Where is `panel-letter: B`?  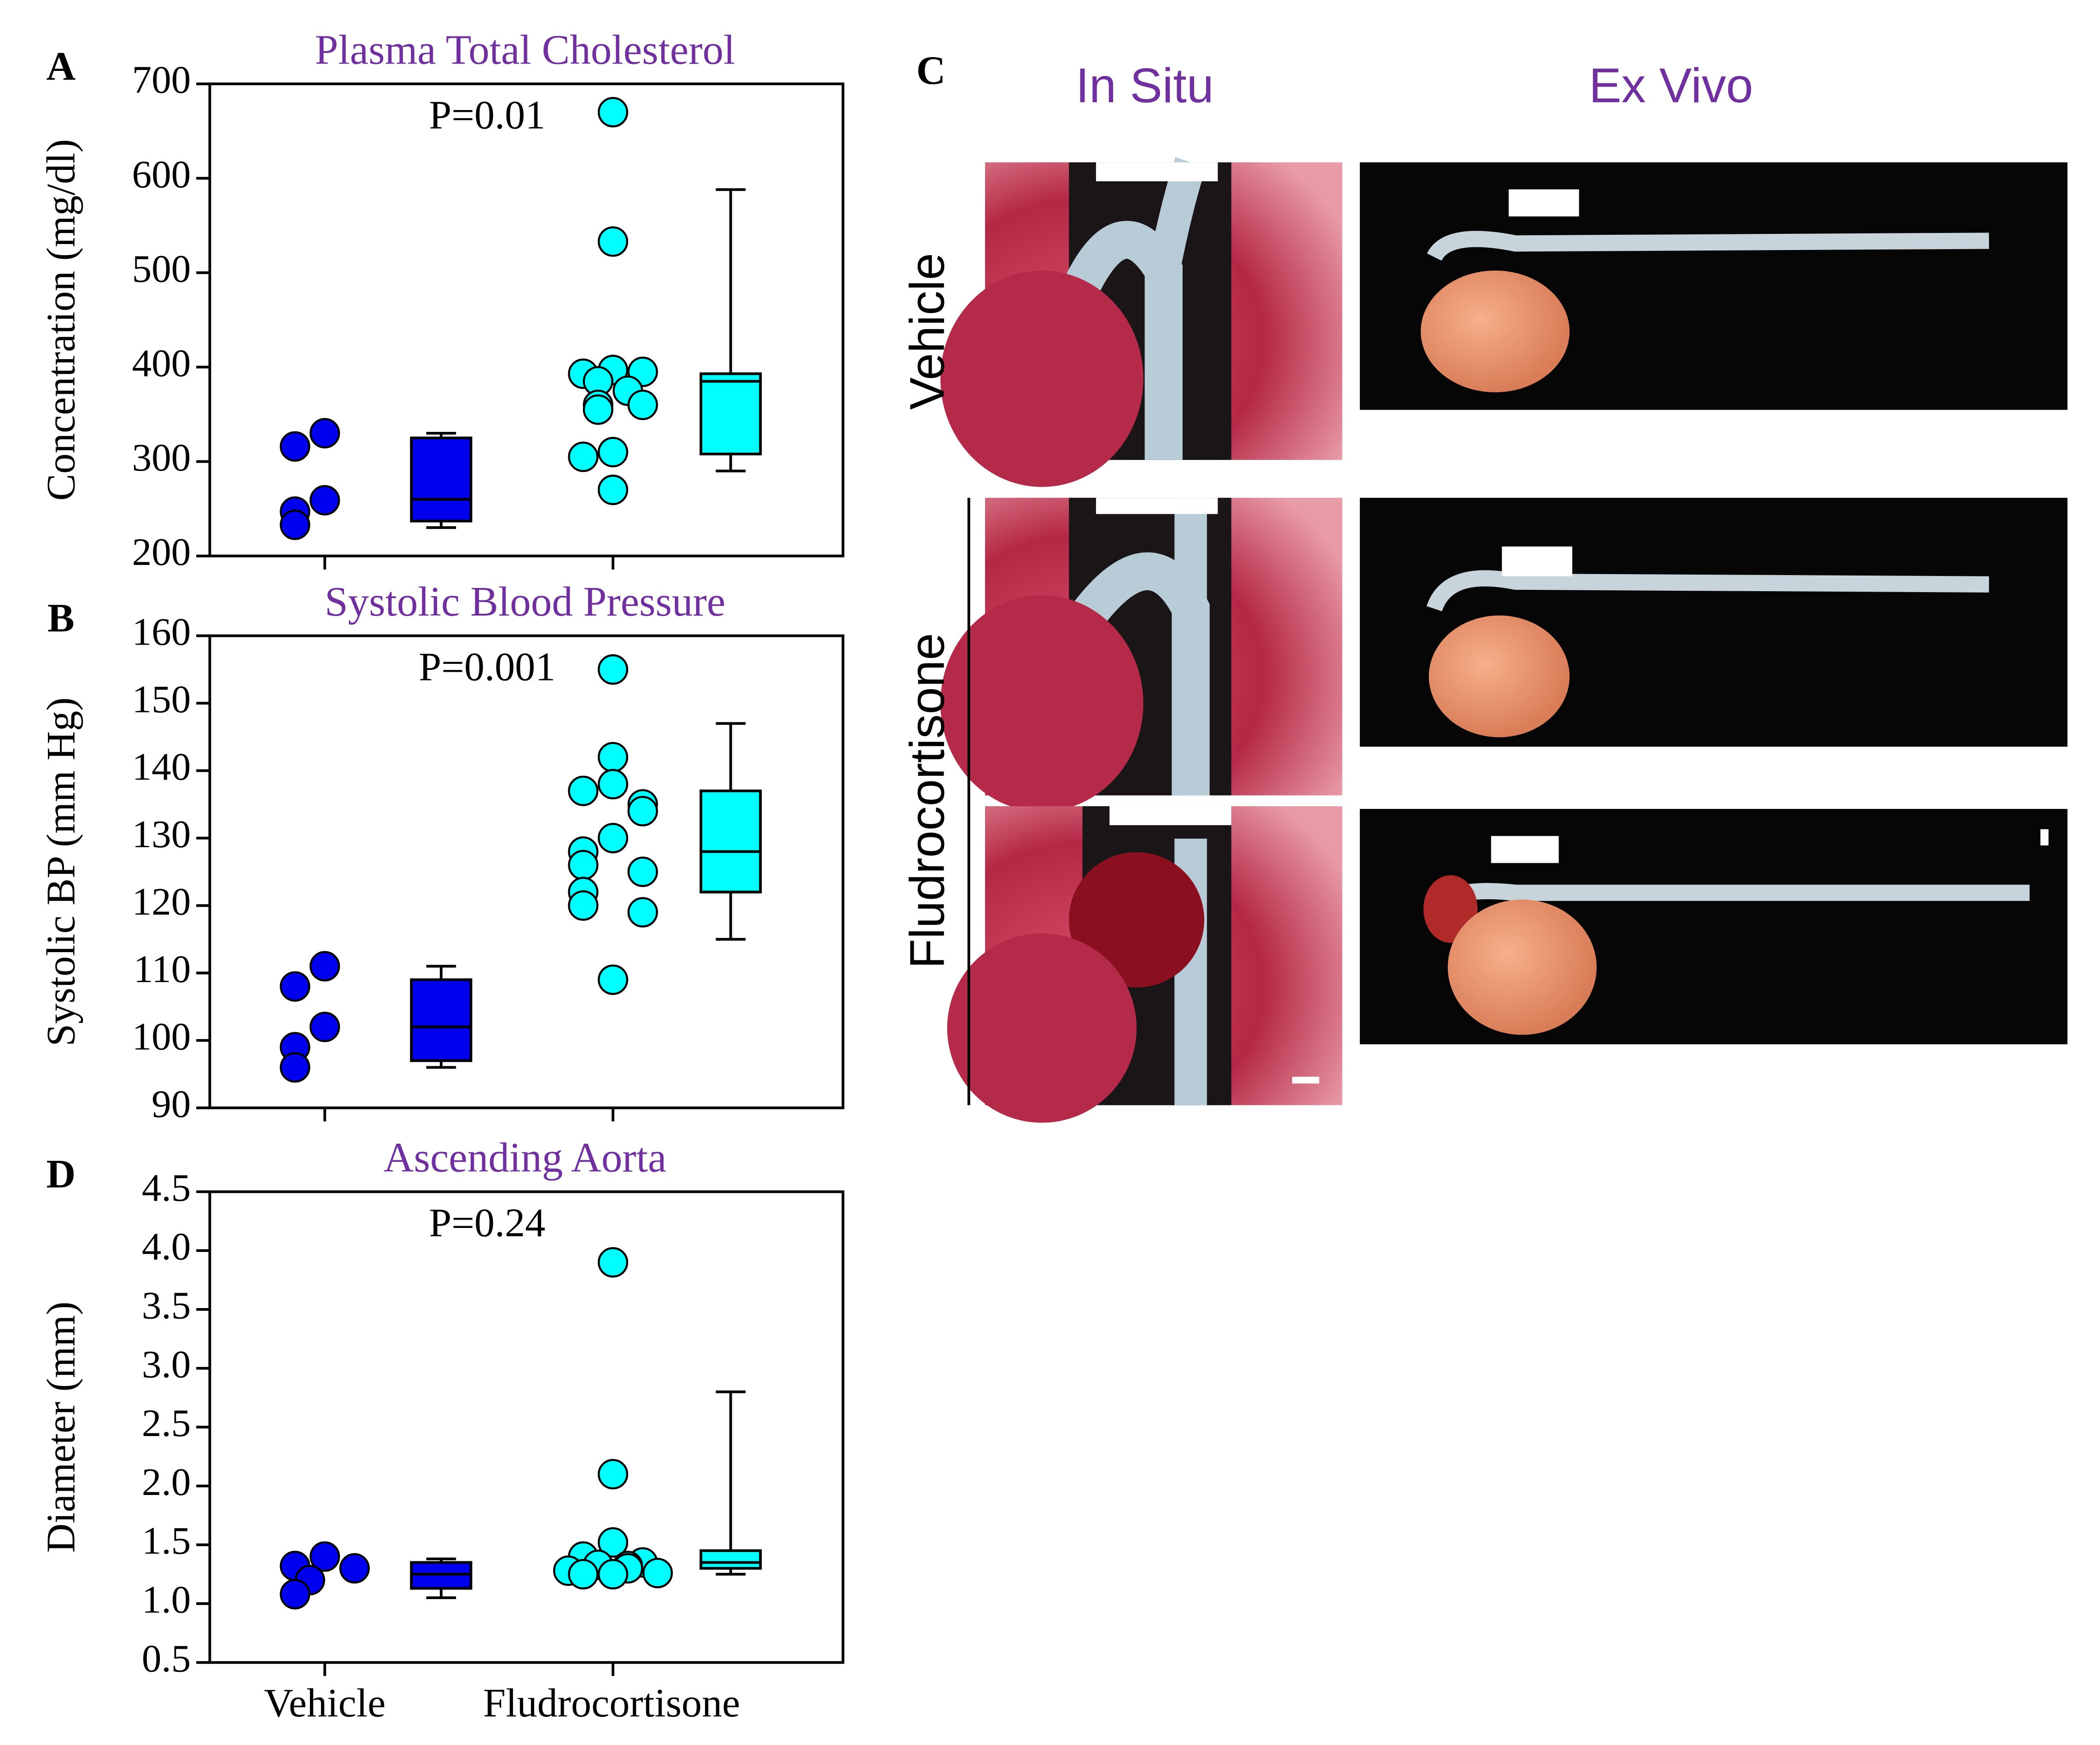
panel-letter: B is located at coordinates (61, 618).